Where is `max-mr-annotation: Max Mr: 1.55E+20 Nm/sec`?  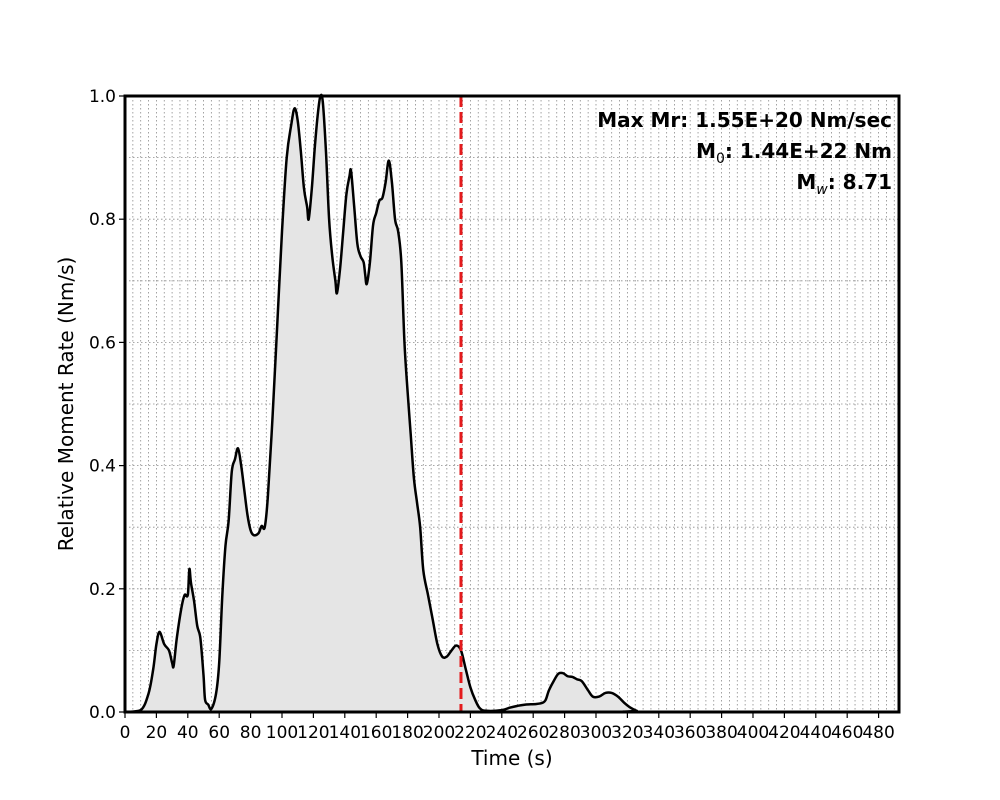
max-mr-annotation: Max Mr: 1.55E+20 Nm/sec is located at coordinates (744, 120).